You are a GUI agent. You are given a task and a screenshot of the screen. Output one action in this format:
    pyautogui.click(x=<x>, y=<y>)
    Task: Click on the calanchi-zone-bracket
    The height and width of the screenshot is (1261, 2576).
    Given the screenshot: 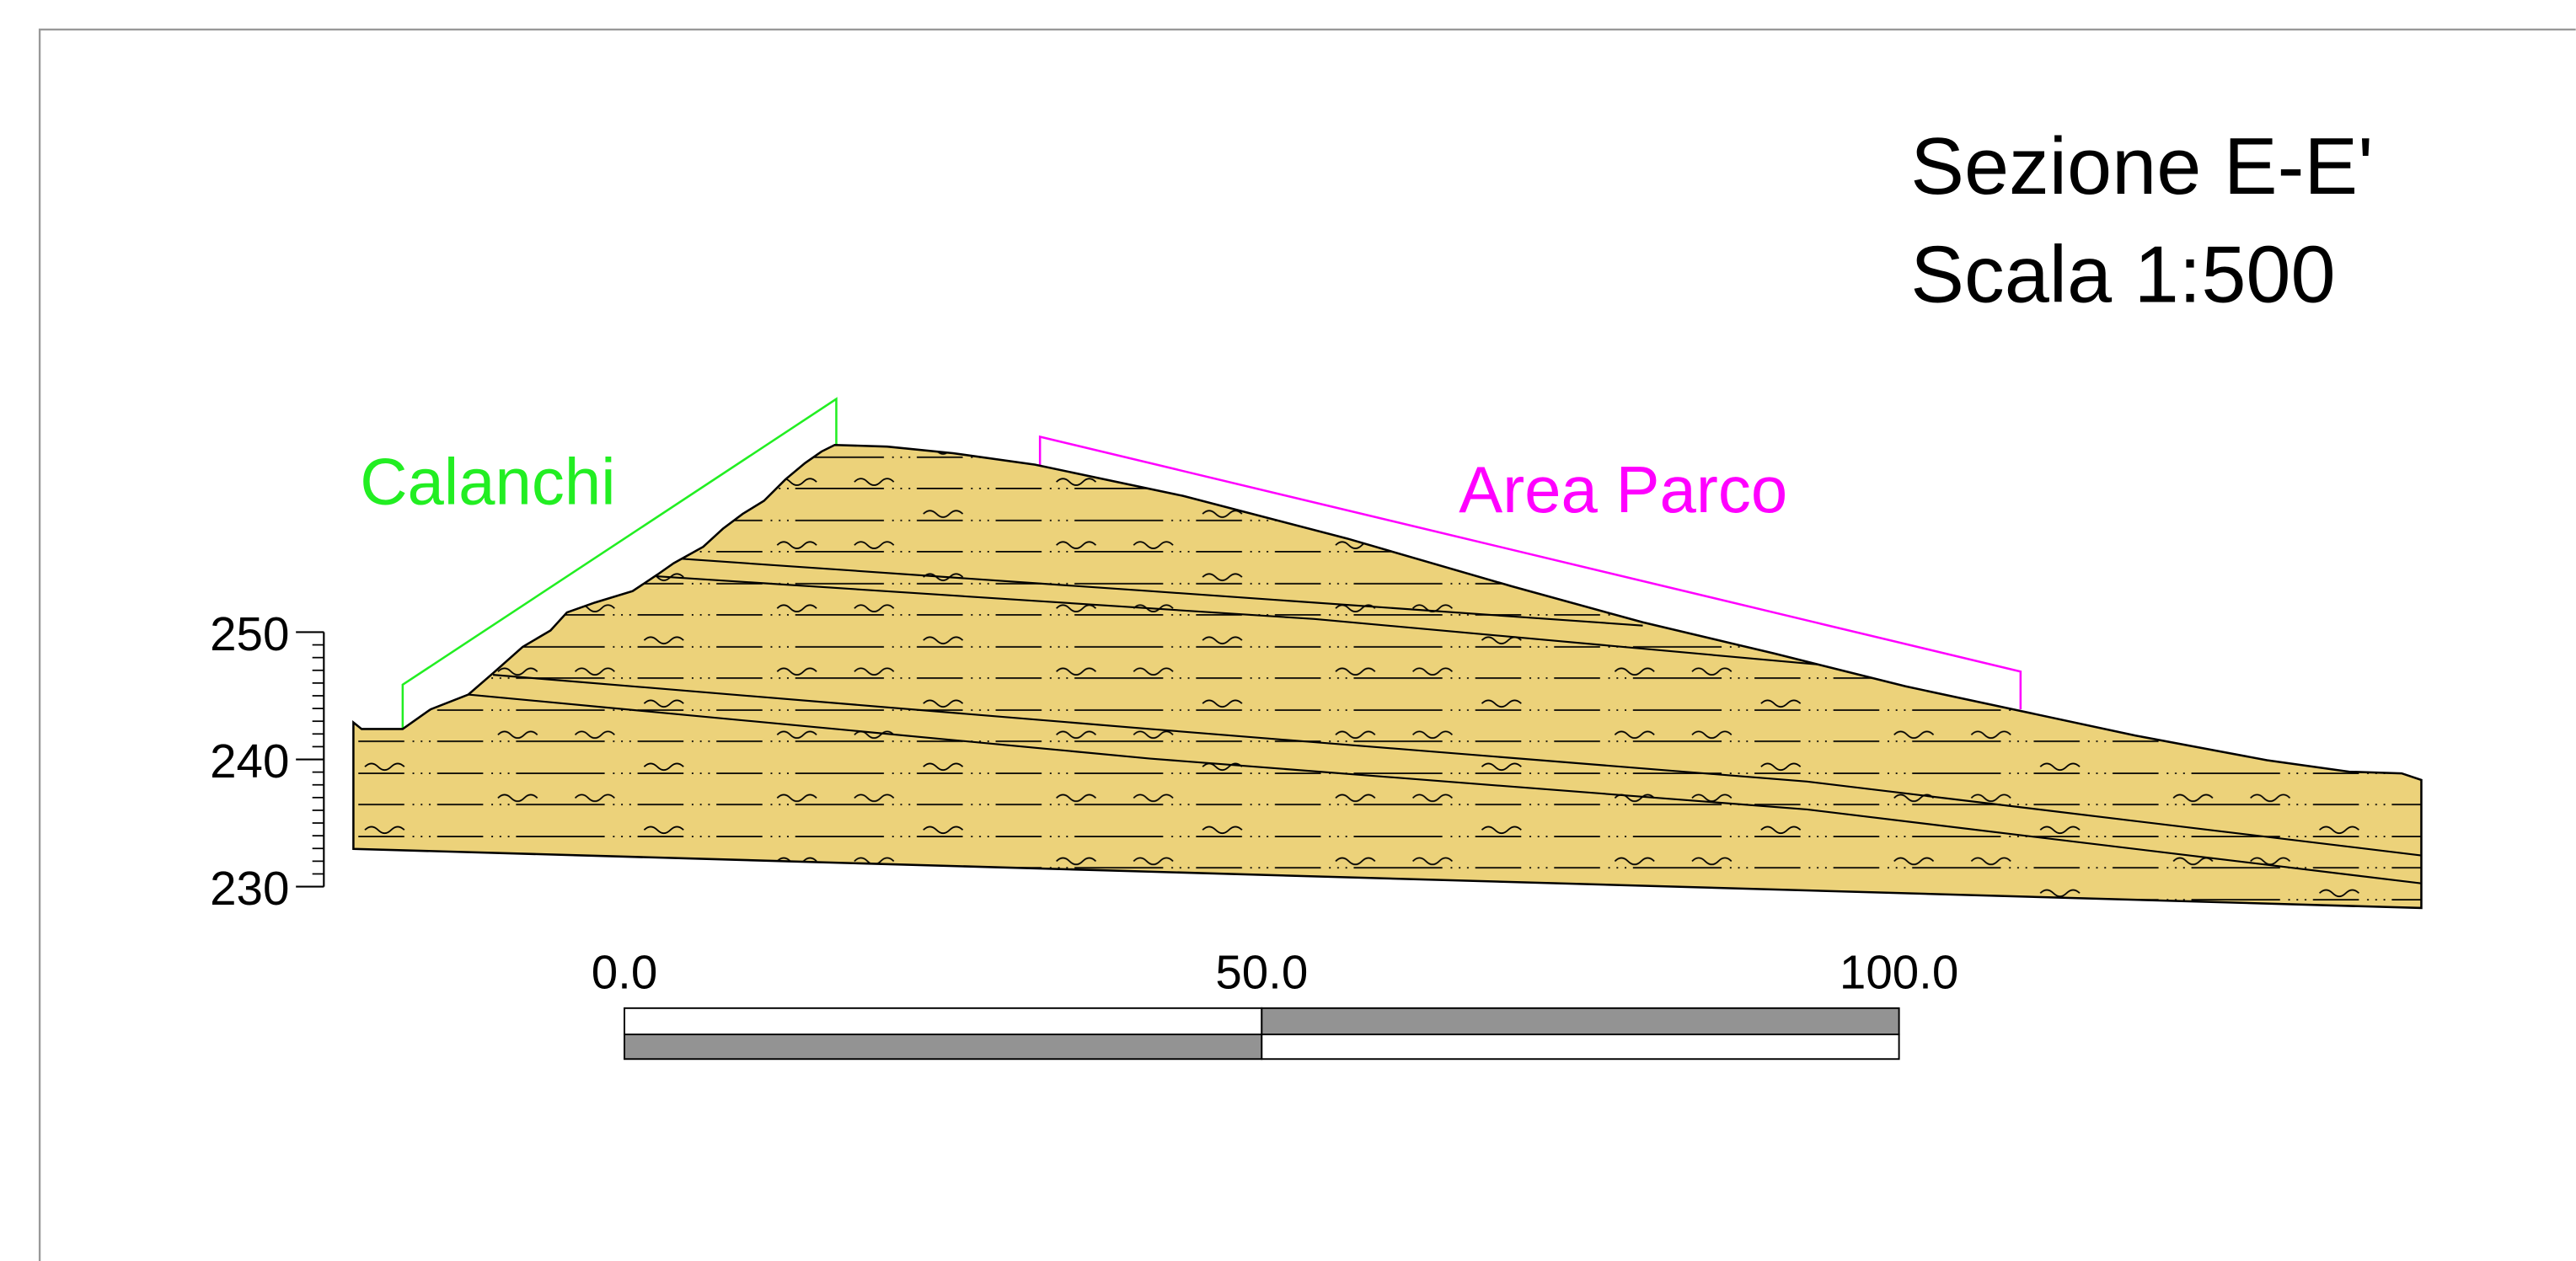 What is the action you would take?
    pyautogui.click(x=620, y=563)
    